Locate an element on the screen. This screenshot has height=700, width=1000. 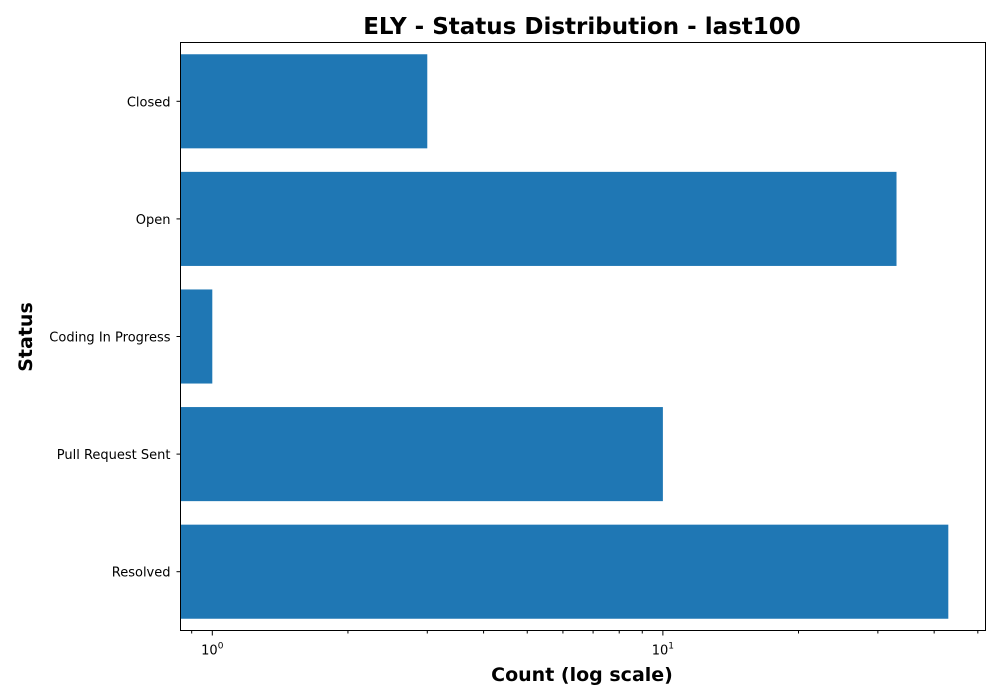
x-tick-label: 100 is located at coordinates (212, 650).